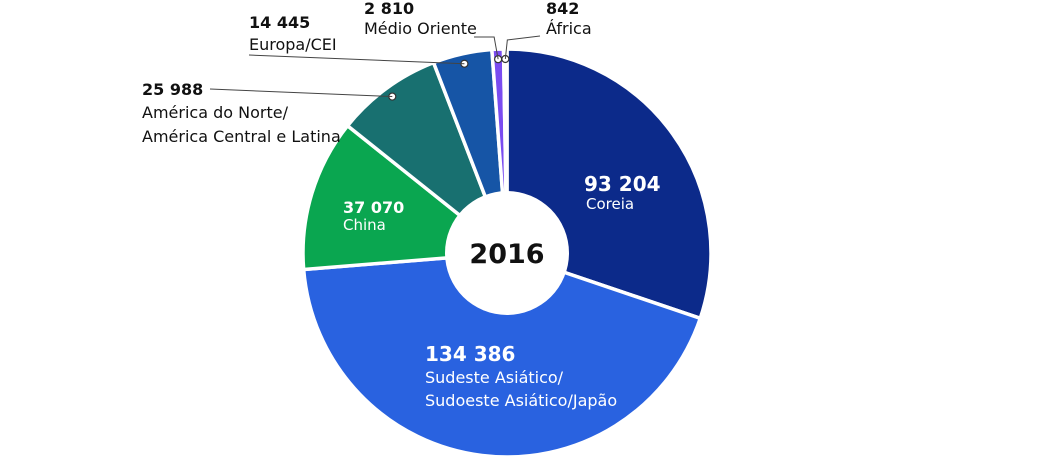  I want to click on slice-value-label-3: 25 988, so click(172, 89).